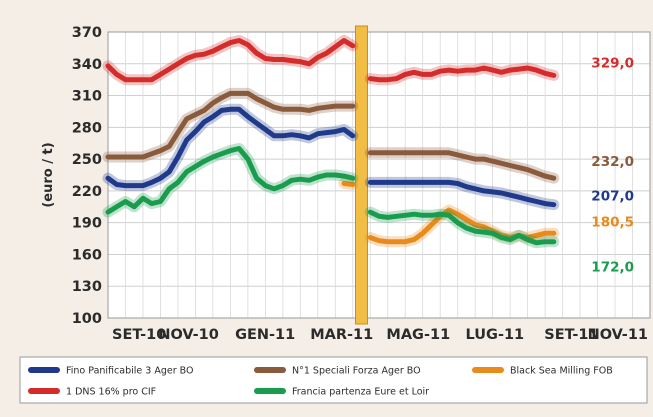  Describe the element at coordinates (111, 392) in the screenshot. I see `legend-label: 1 DNS 16% pro CIF` at that location.